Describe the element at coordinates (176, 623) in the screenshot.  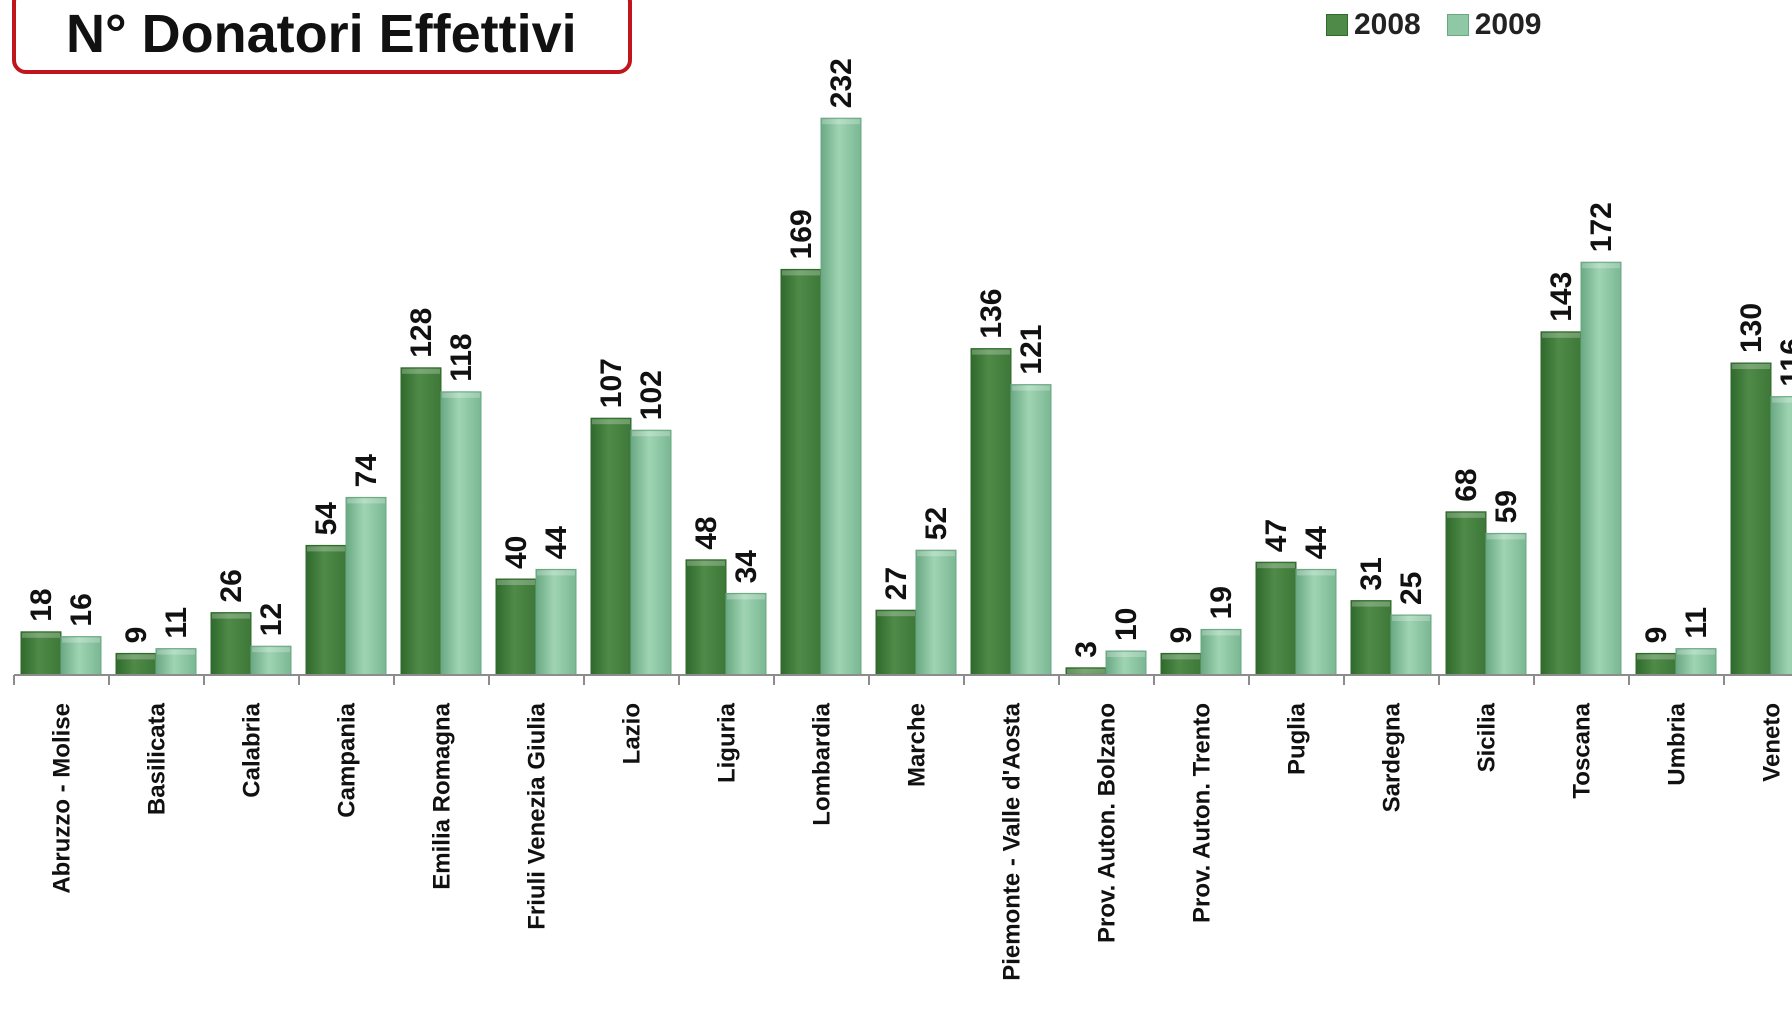
I see `data-label-2009-basilicata: 11` at that location.